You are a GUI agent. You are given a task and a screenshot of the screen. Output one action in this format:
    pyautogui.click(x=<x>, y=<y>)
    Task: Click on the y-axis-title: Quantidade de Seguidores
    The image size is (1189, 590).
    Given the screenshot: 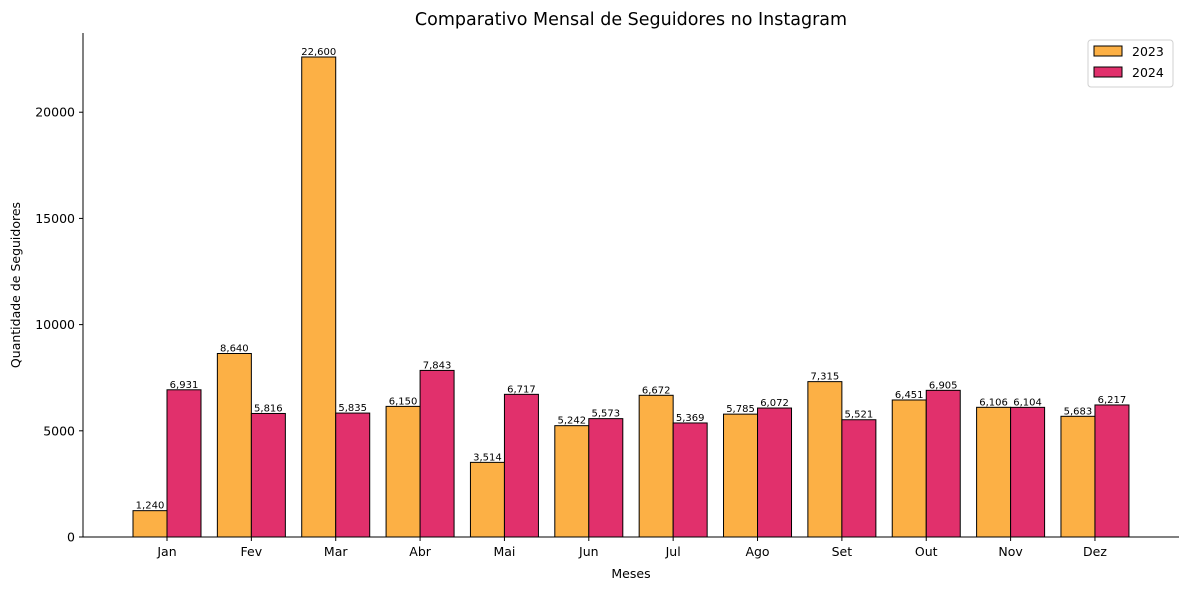 What is the action you would take?
    pyautogui.click(x=15, y=285)
    